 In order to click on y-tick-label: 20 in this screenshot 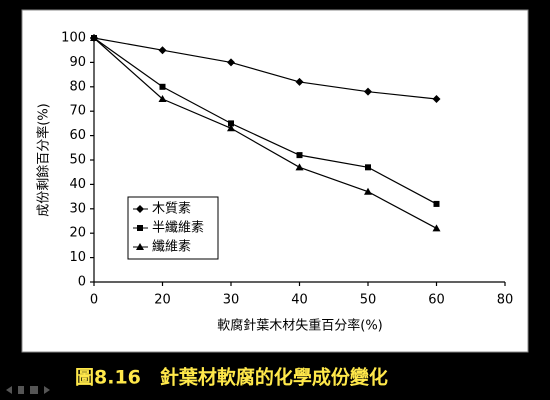, I will do `click(77, 233)`.